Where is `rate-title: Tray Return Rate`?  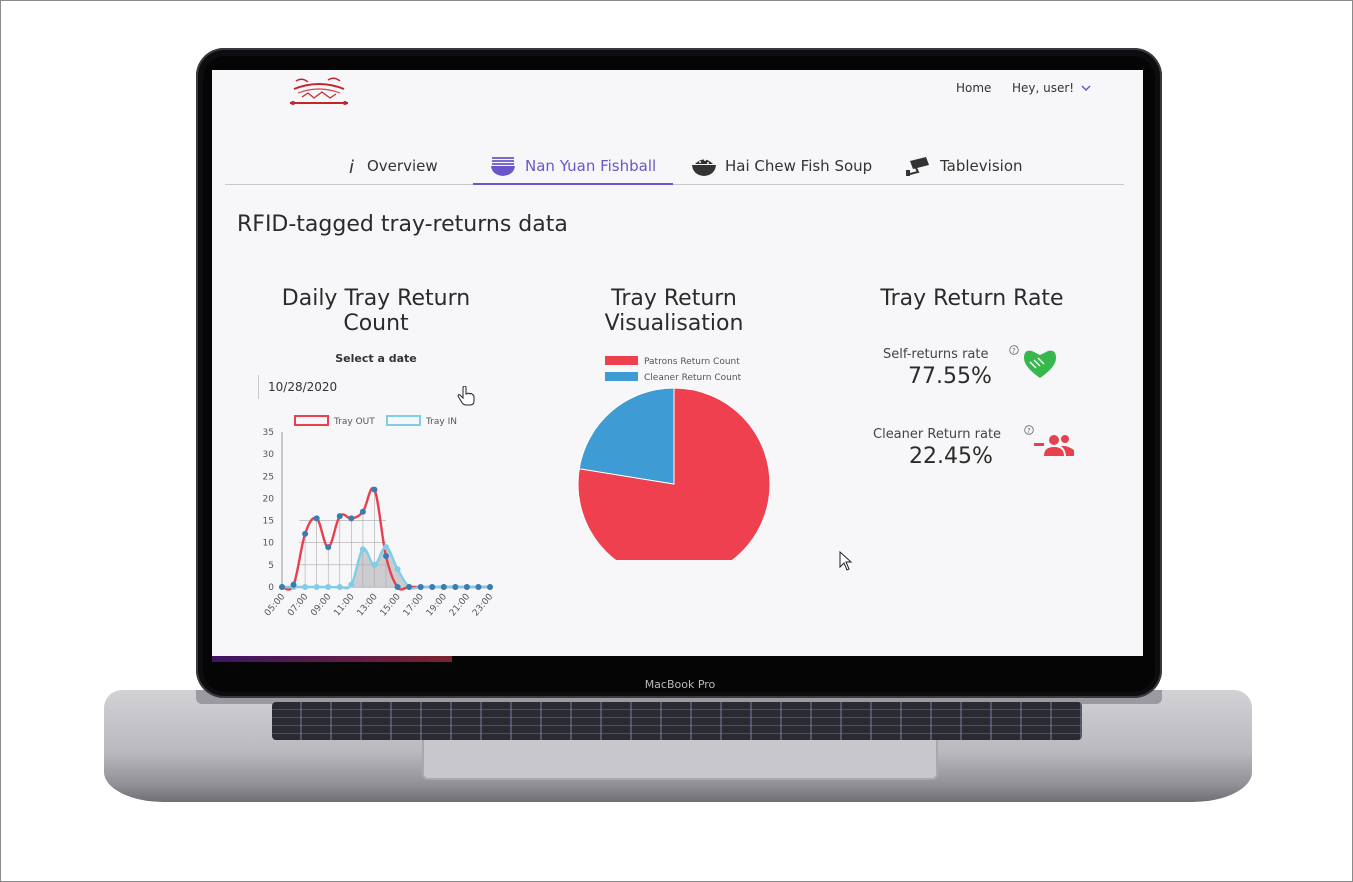 rate-title: Tray Return Rate is located at coordinates (972, 298).